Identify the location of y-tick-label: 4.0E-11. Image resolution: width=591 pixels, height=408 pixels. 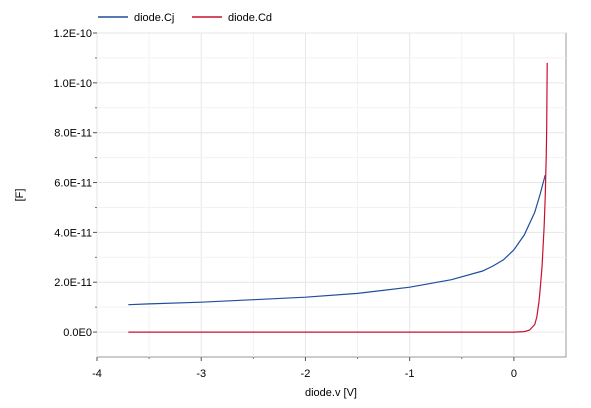
(73, 233).